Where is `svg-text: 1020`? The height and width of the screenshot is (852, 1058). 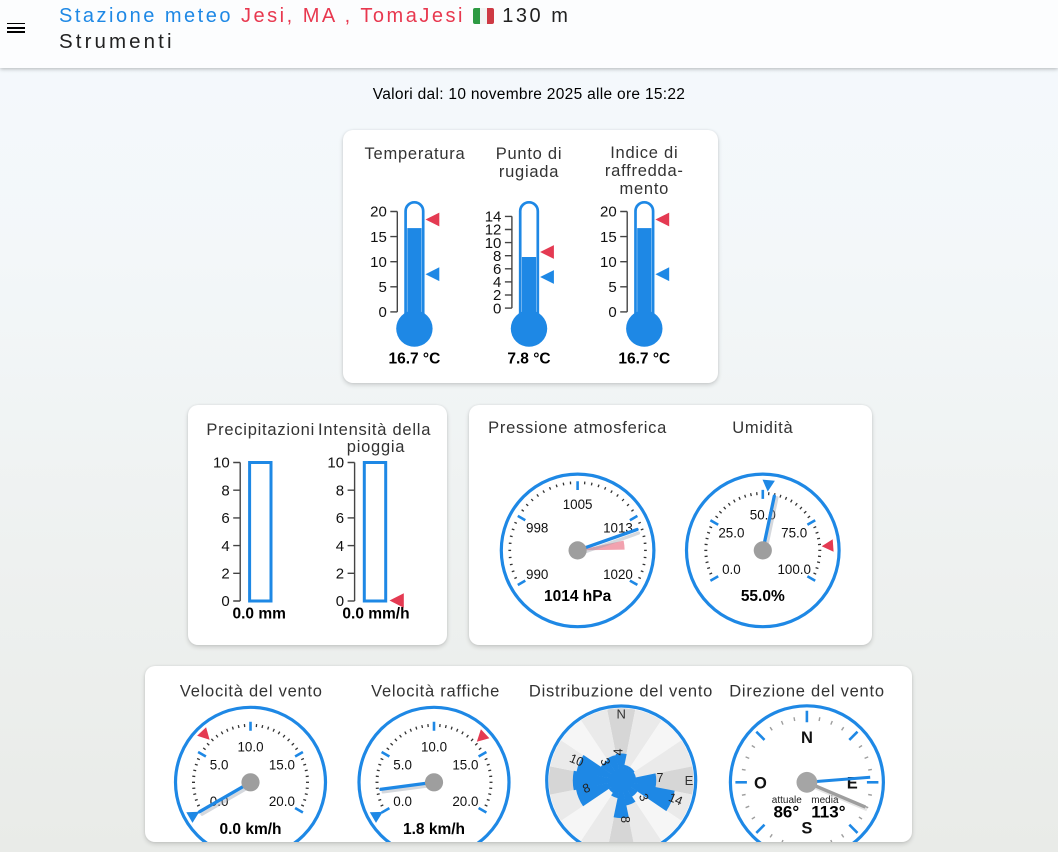
svg-text: 1020 is located at coordinates (618, 574).